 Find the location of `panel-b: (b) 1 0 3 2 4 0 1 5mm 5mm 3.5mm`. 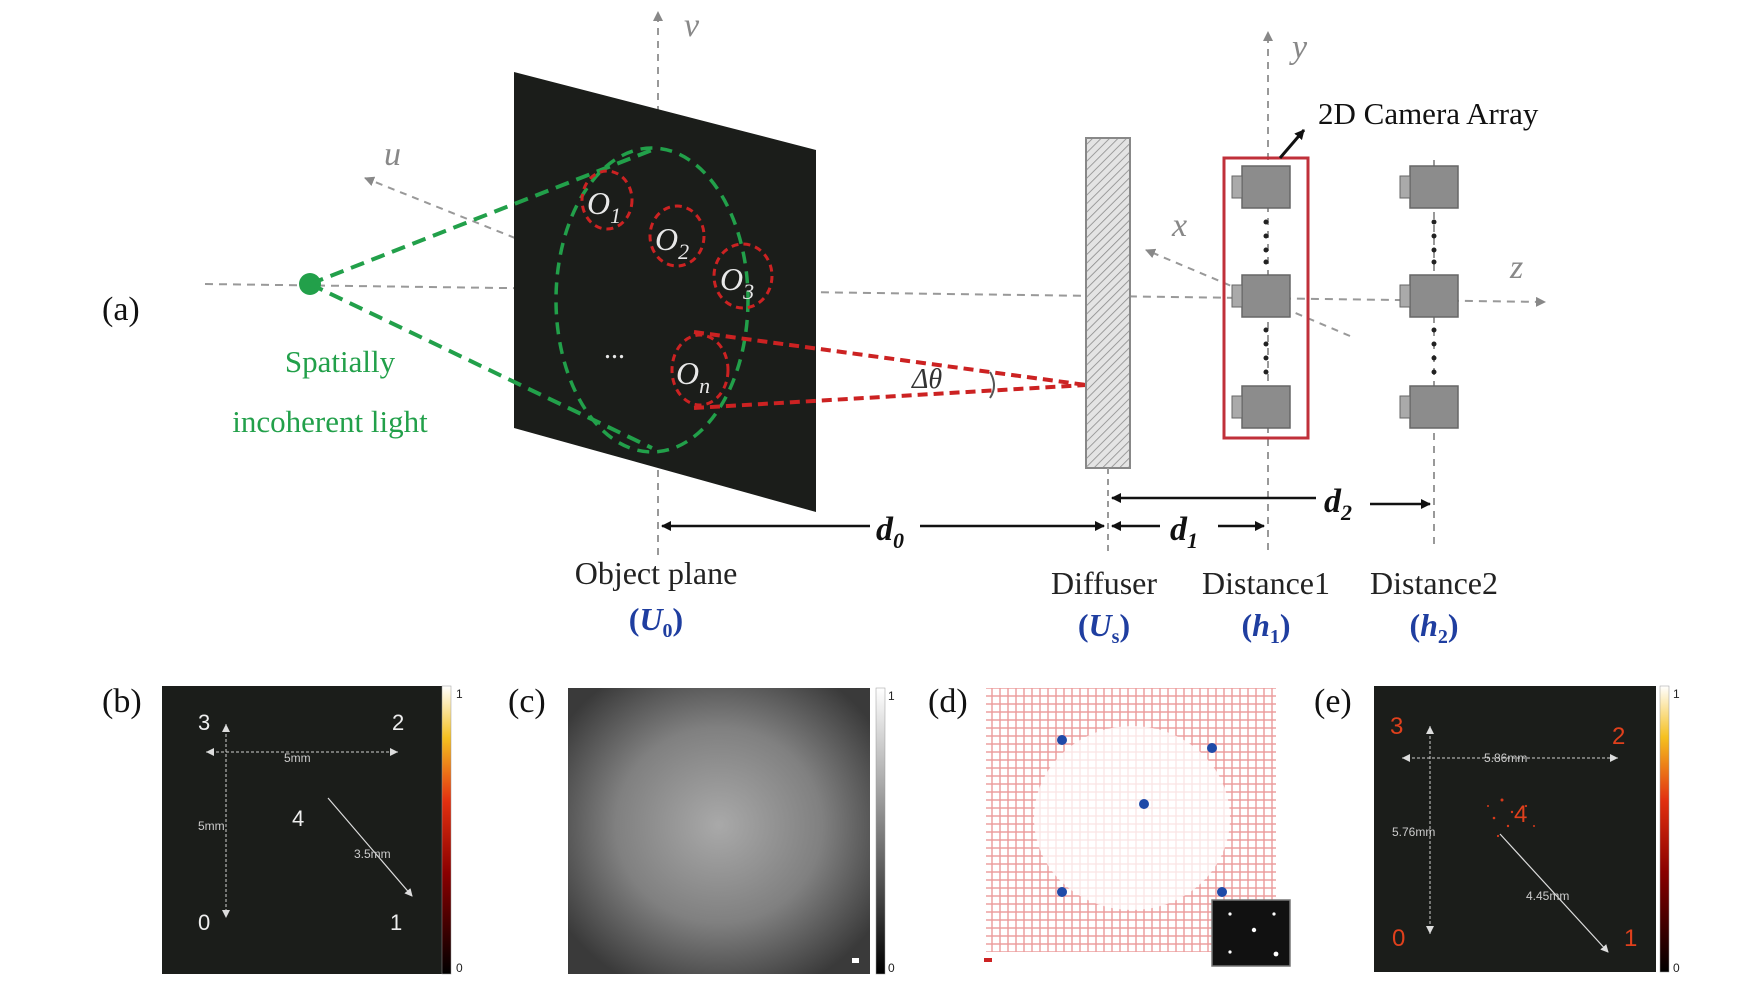

panel-b: (b) 1 0 3 2 4 0 1 5mm 5mm 3.5mm is located at coordinates (282, 829).